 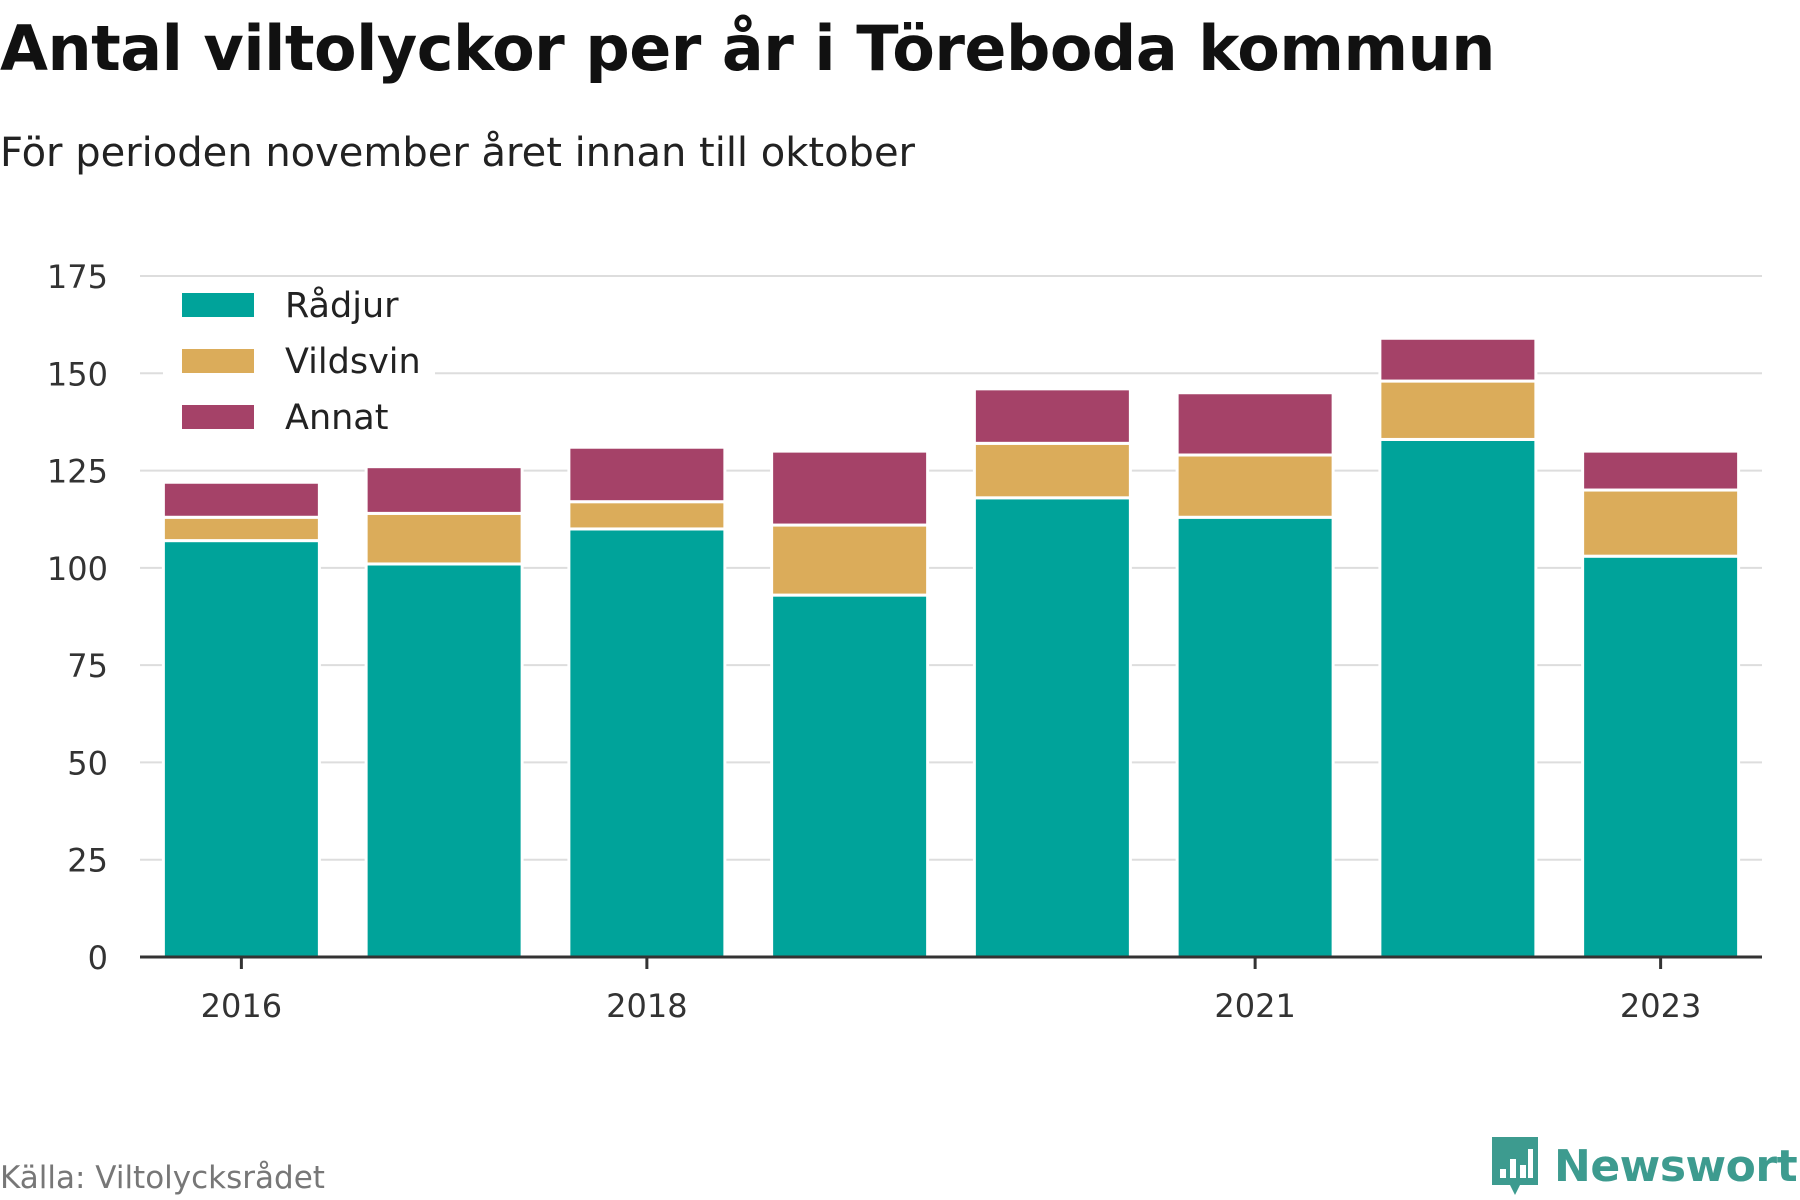 What do you see at coordinates (241, 1006) in the screenshot?
I see `x-tick-label: 2016` at bounding box center [241, 1006].